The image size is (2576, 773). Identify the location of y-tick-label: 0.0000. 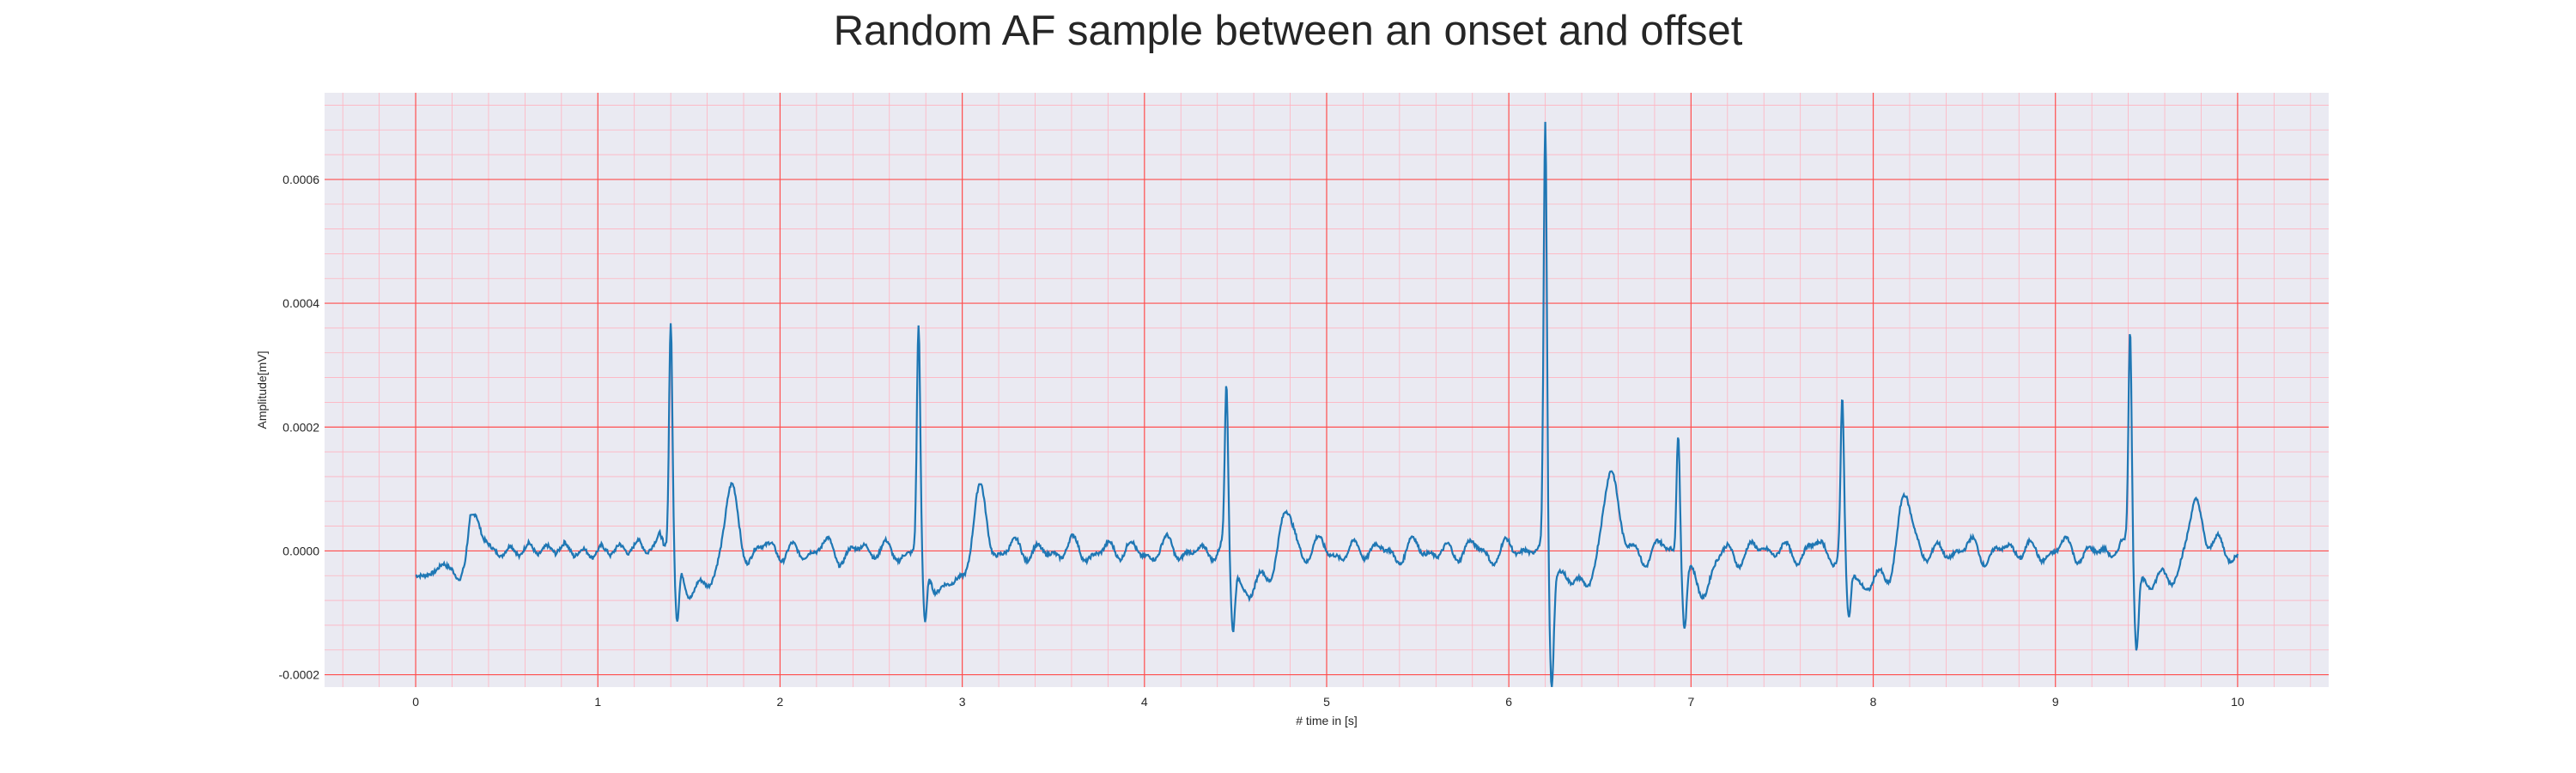
(301, 550).